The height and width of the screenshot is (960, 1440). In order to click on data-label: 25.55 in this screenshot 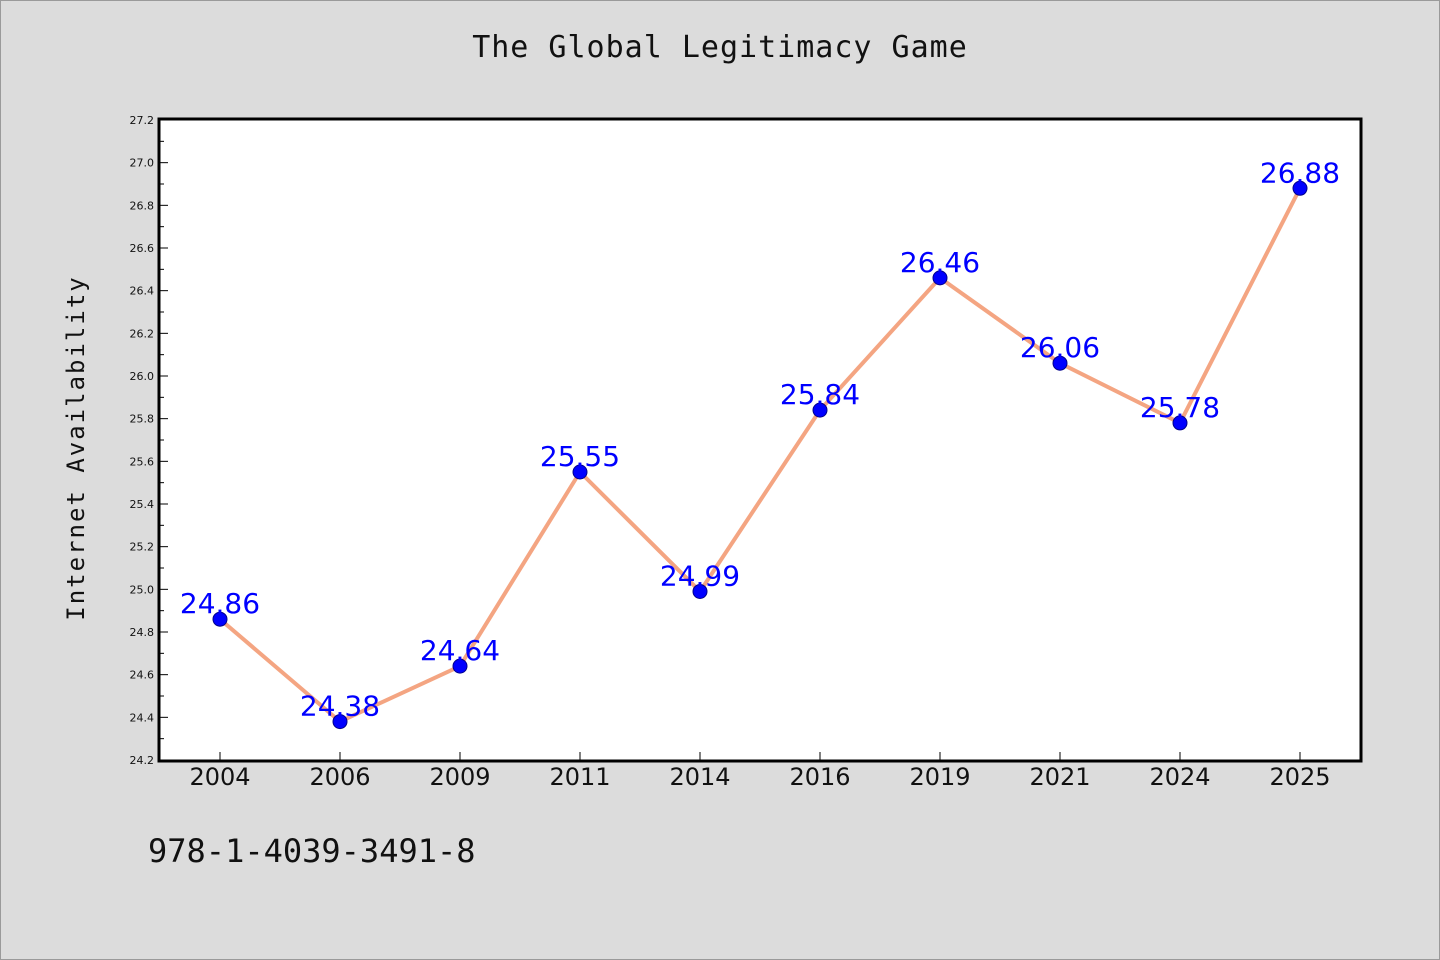, I will do `click(580, 456)`.